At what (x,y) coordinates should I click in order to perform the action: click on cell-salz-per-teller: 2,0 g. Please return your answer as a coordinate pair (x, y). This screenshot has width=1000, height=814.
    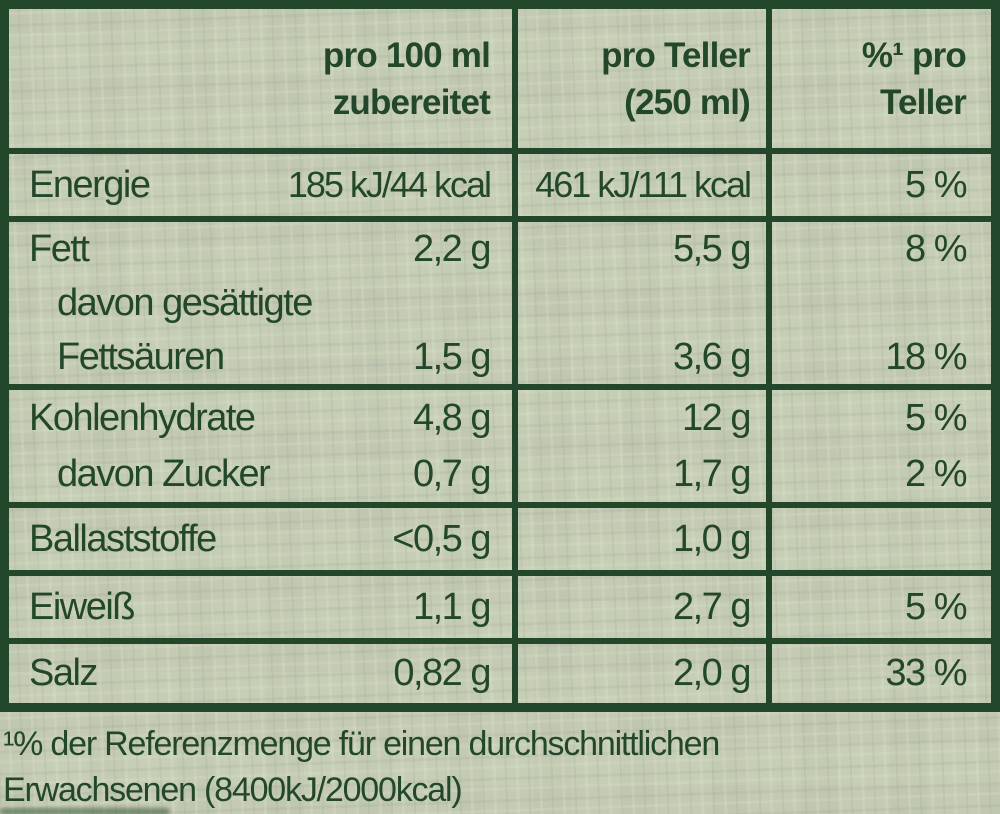
    Looking at the image, I should click on (639, 673).